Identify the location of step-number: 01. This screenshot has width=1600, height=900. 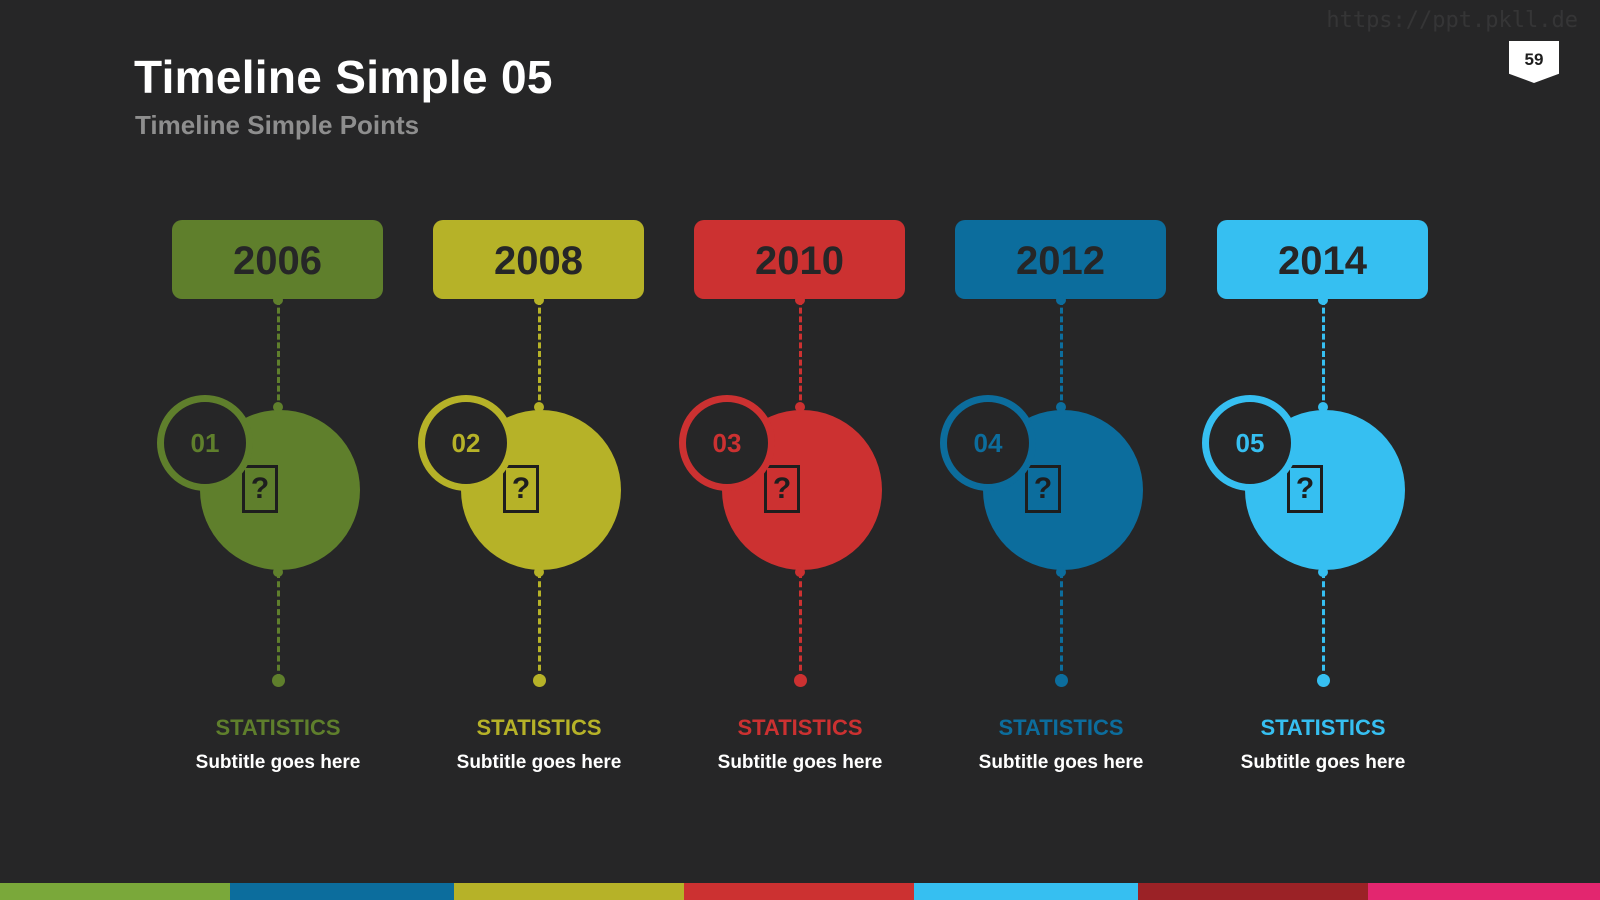
(205, 443).